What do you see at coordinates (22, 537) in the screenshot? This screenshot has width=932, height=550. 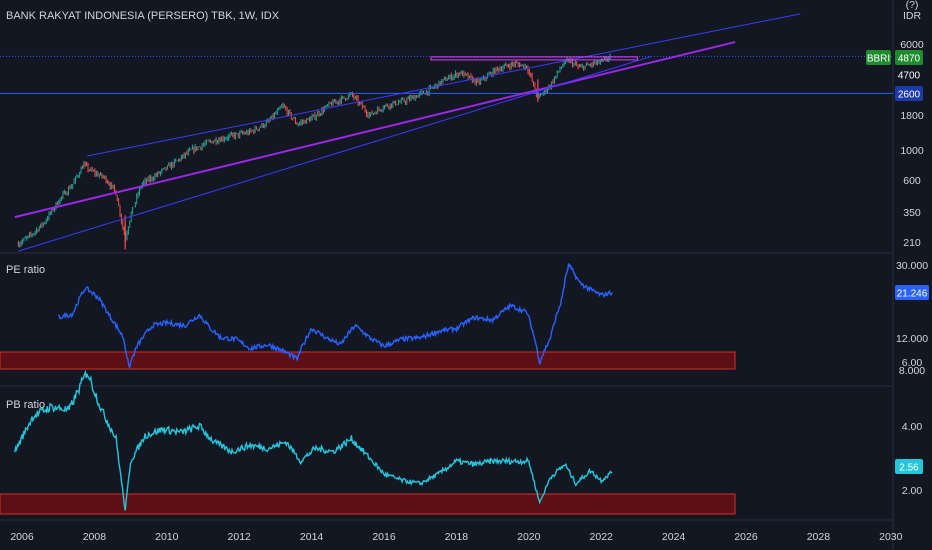 I see `x-axis-tick: 2006` at bounding box center [22, 537].